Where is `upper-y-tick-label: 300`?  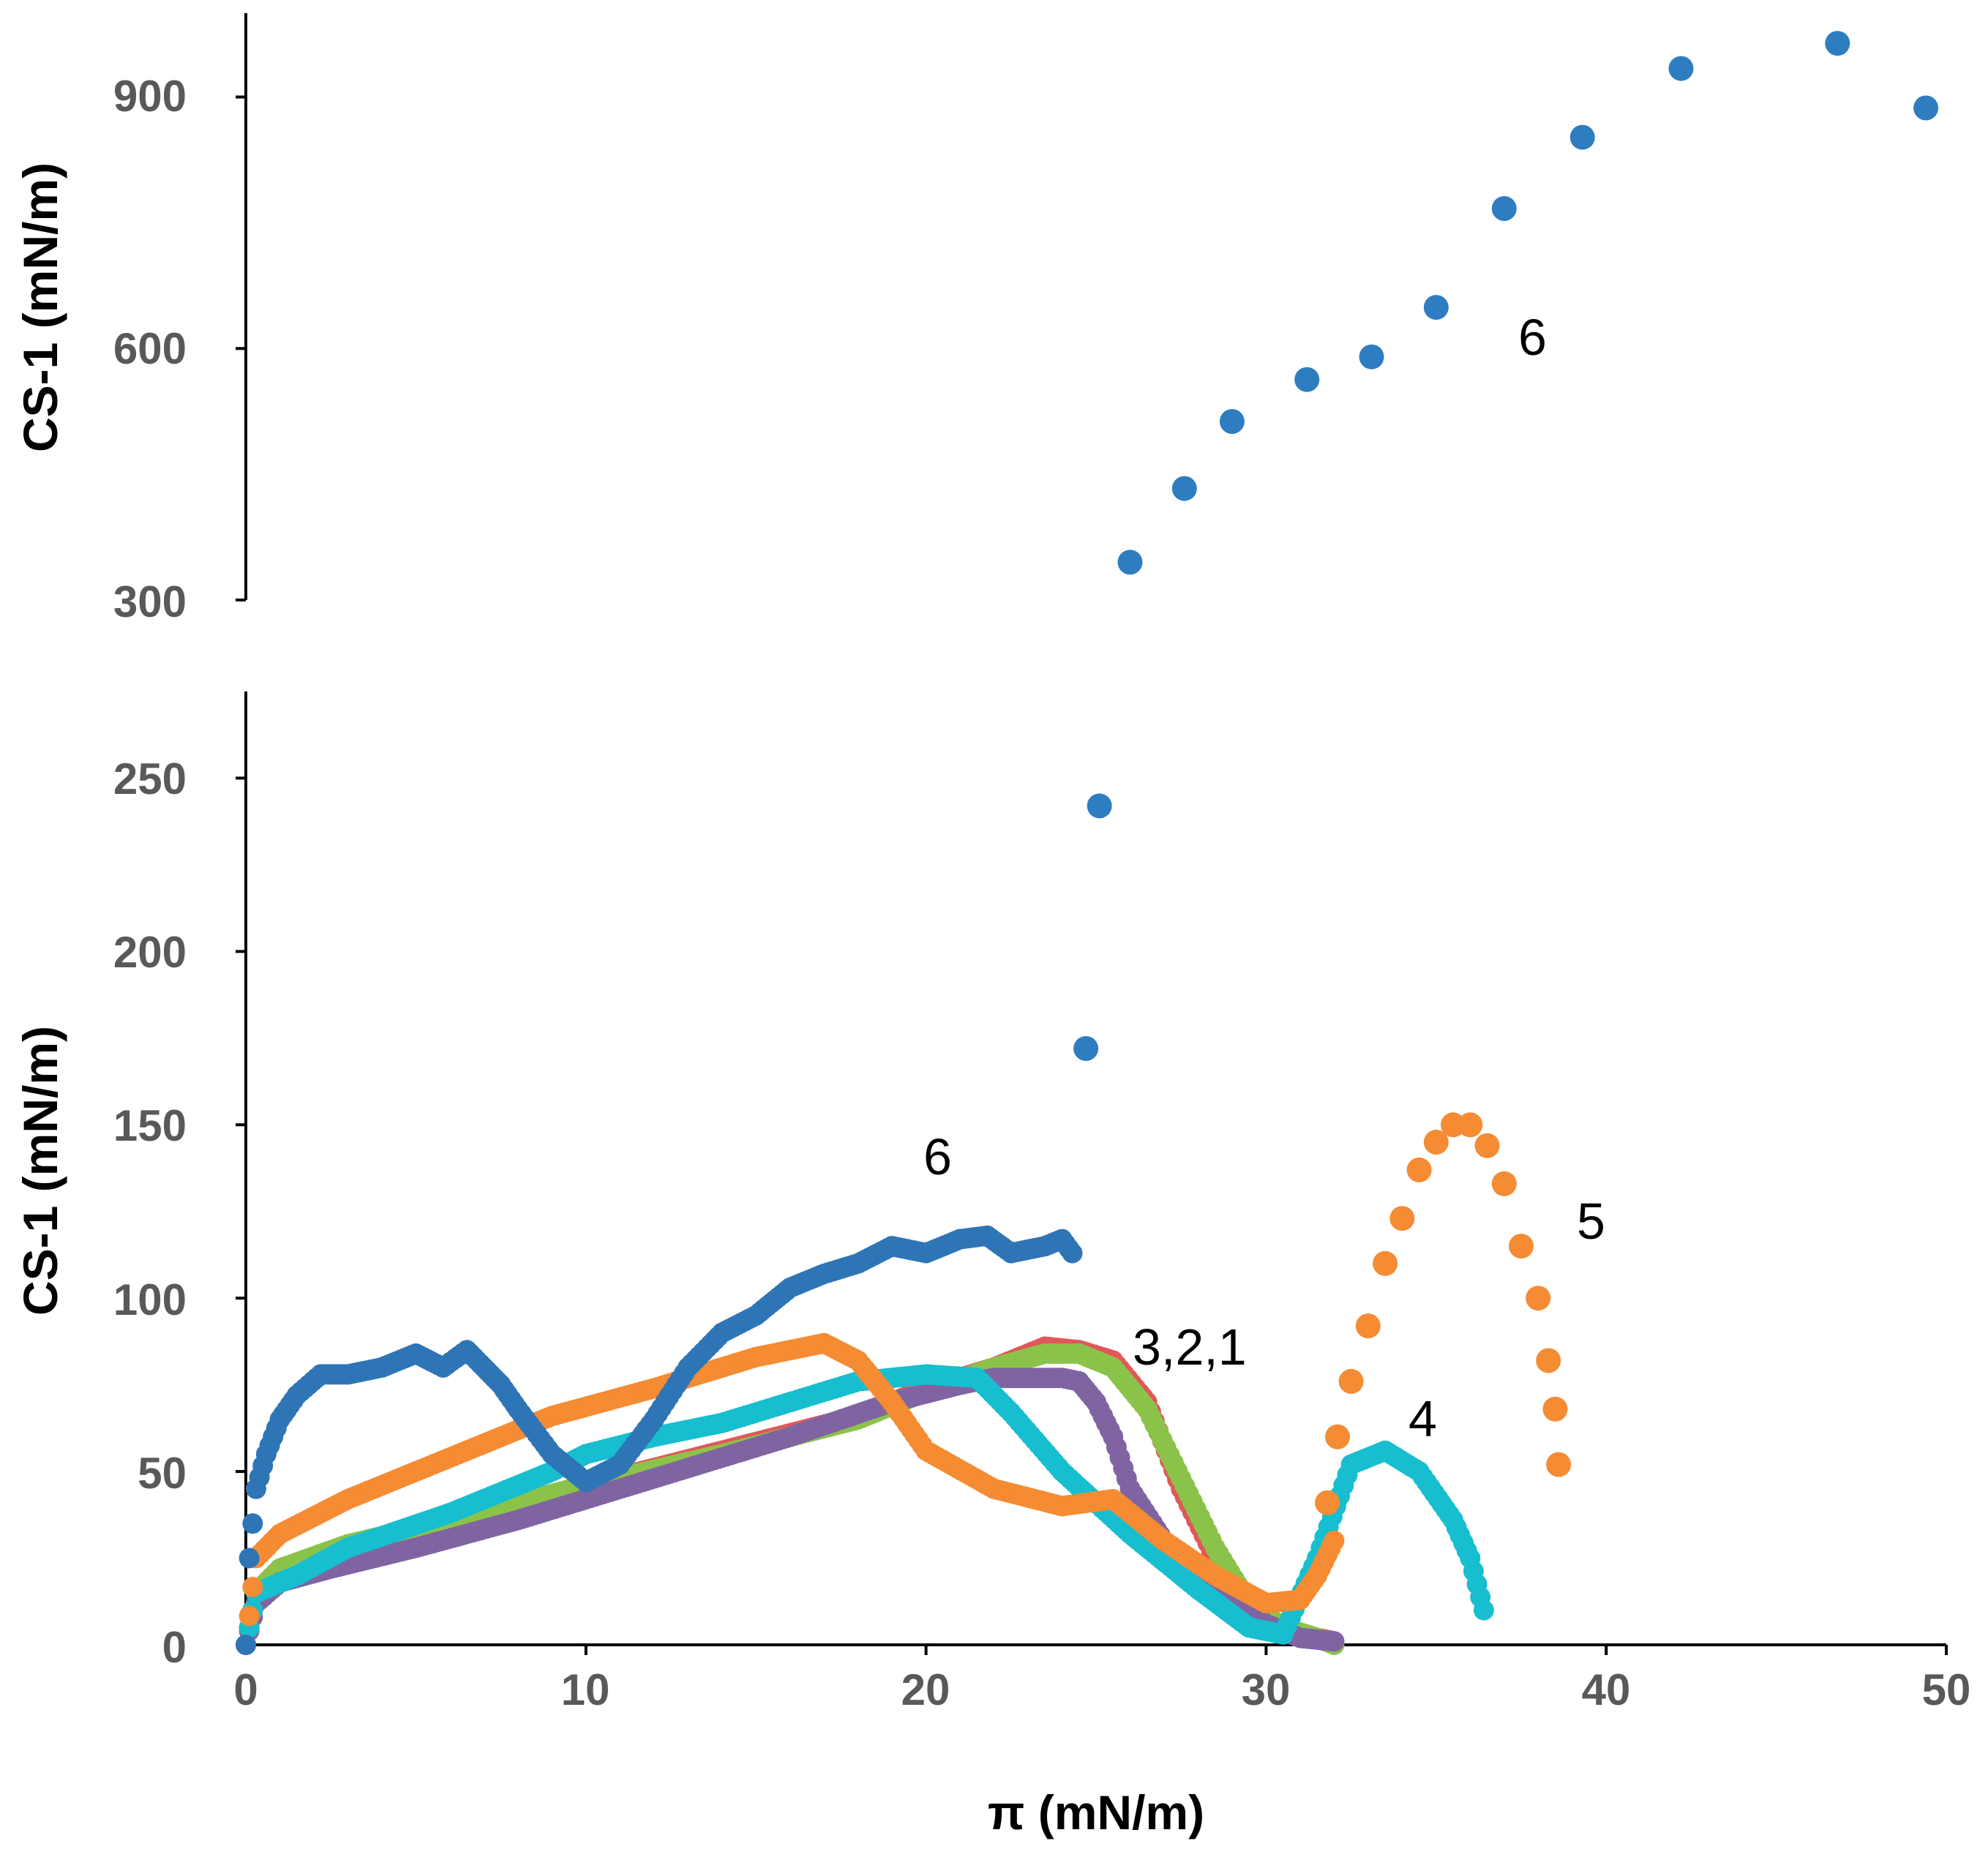
upper-y-tick-label: 300 is located at coordinates (150, 601).